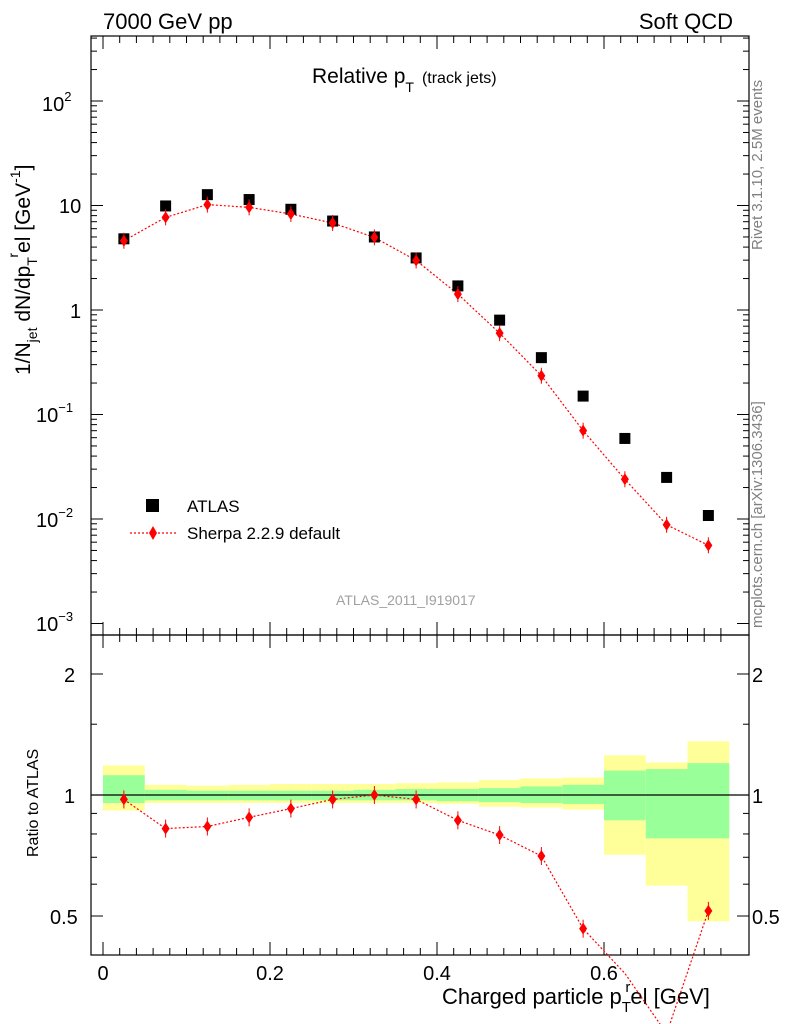 The height and width of the screenshot is (1024, 786). I want to click on analysis-watermark: ATLAS_2011_I919017, so click(406, 600).